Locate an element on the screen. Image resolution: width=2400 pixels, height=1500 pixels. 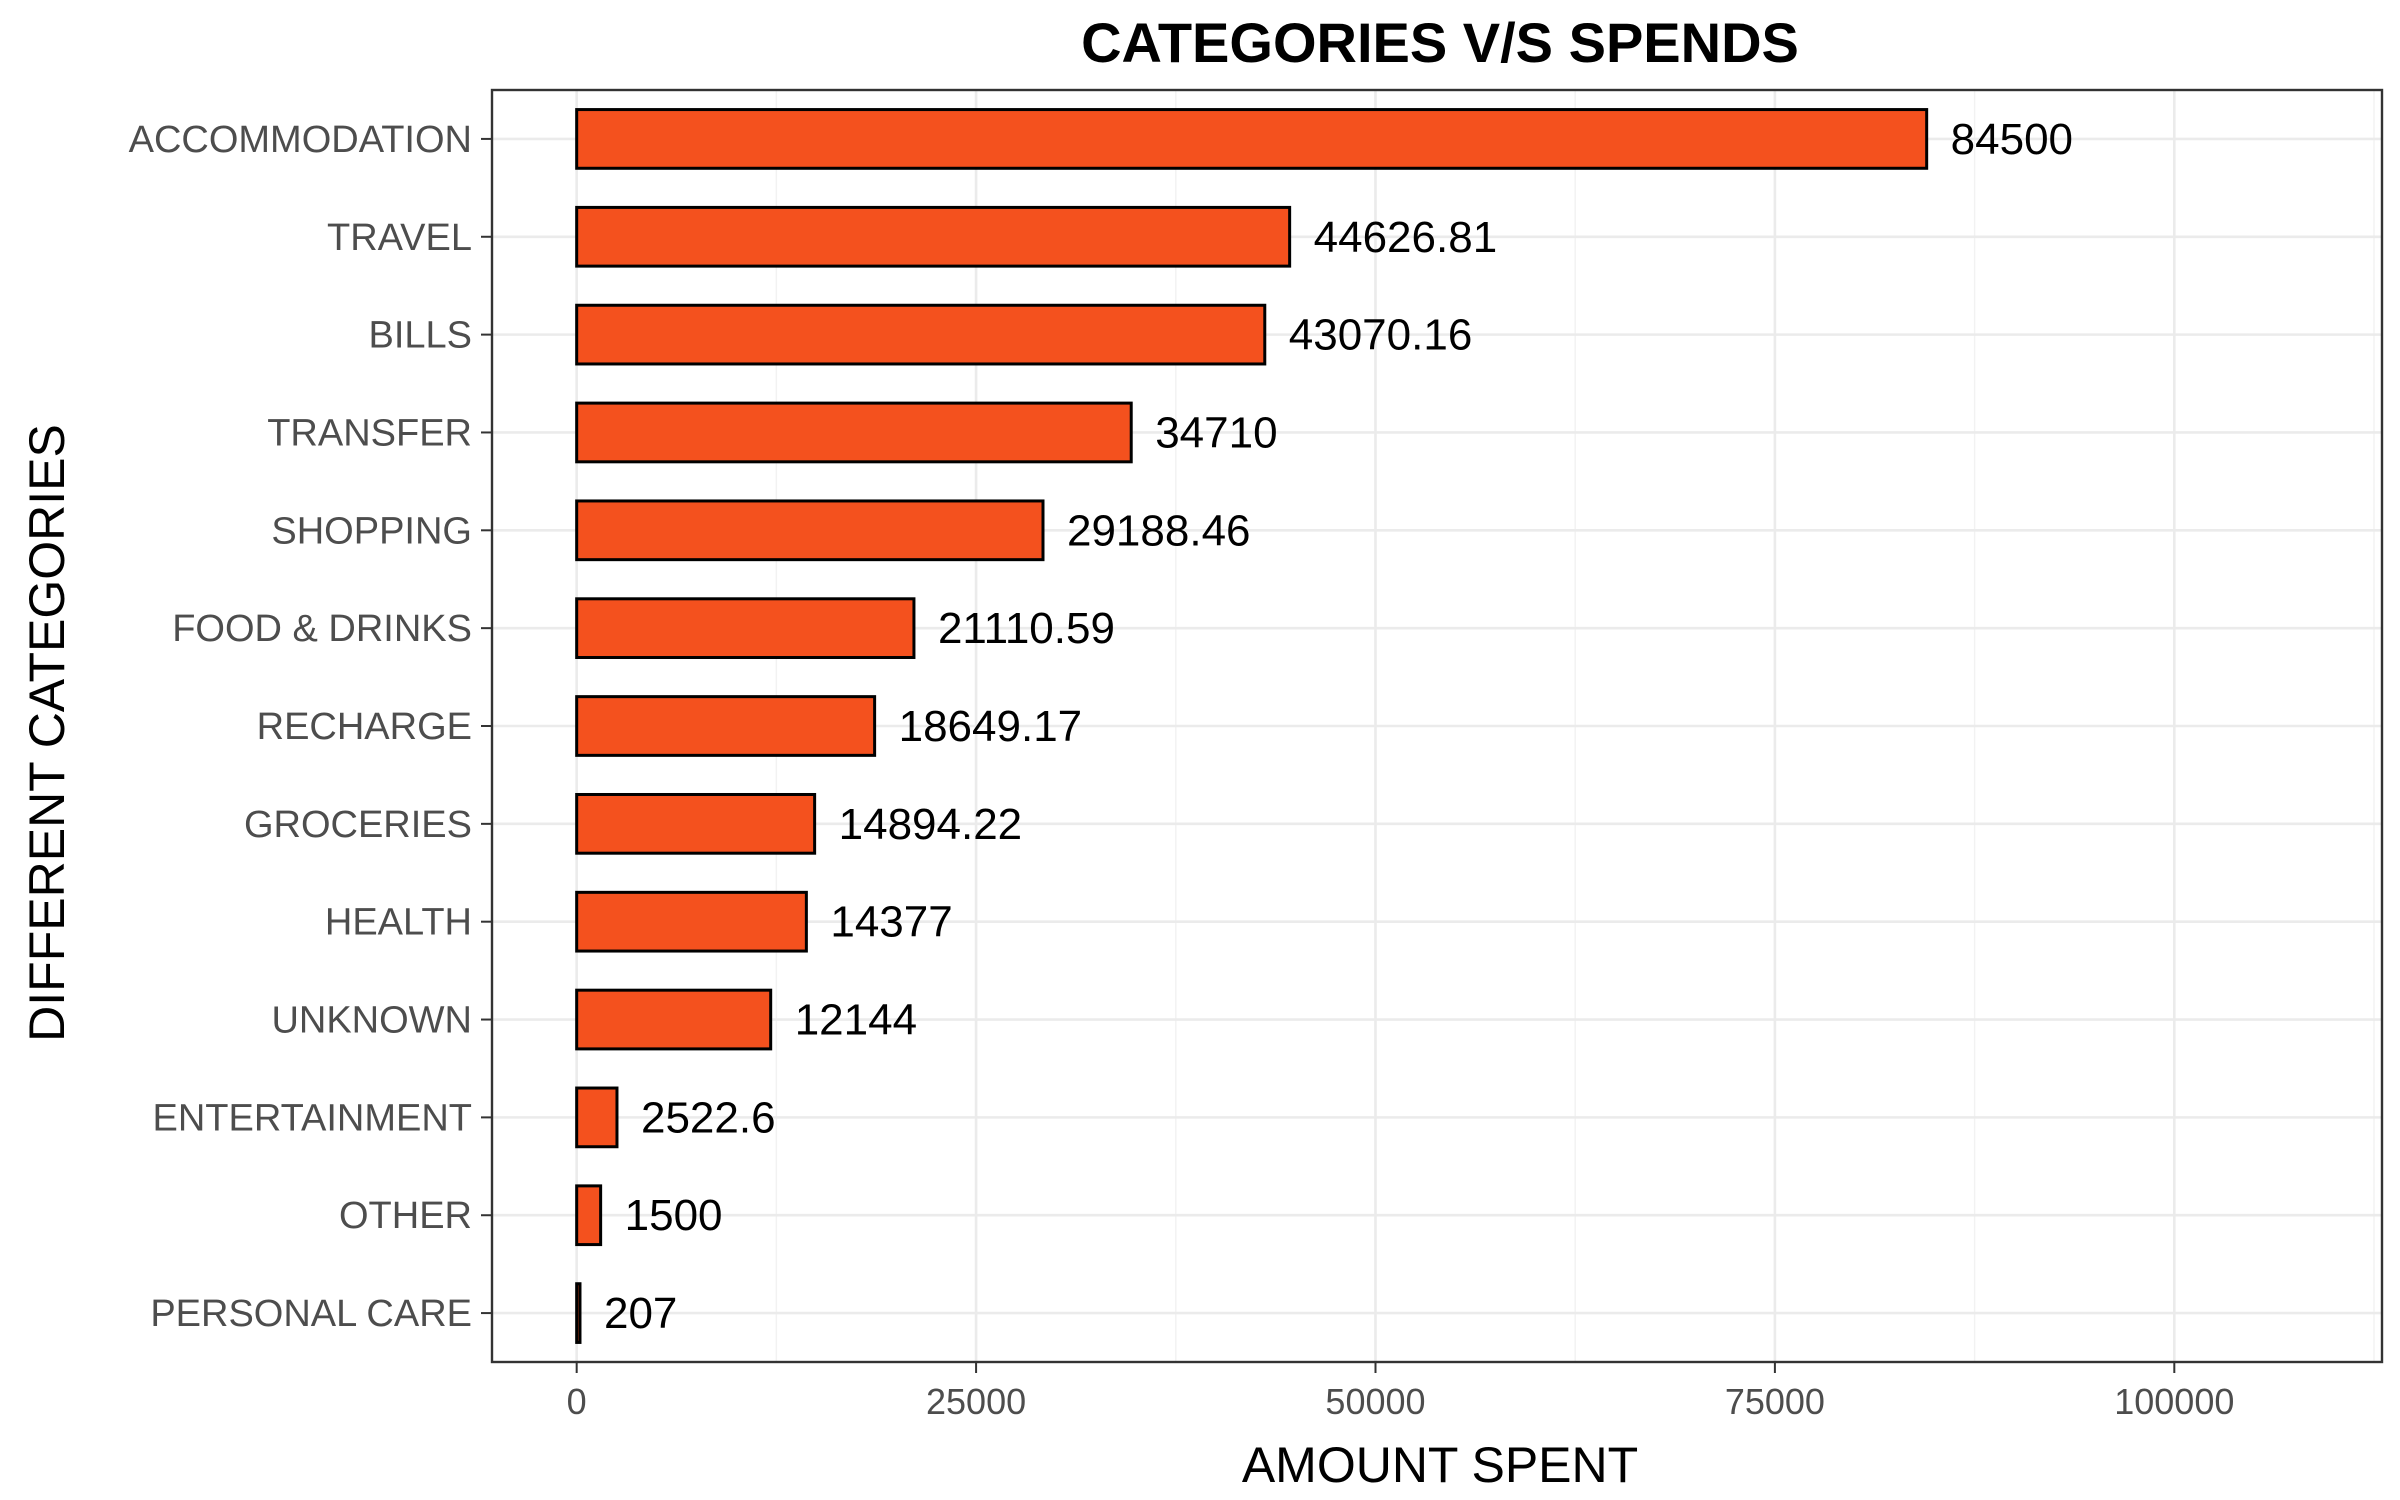
data-label-10: 2522.6 is located at coordinates (708, 1117).